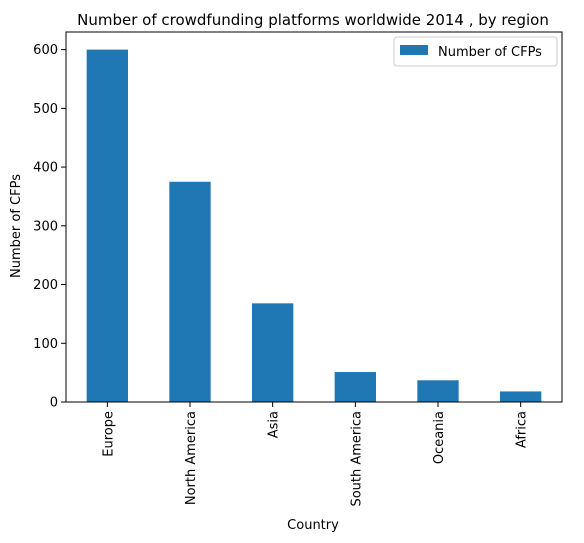  What do you see at coordinates (355, 387) in the screenshot?
I see `bar-south-america` at bounding box center [355, 387].